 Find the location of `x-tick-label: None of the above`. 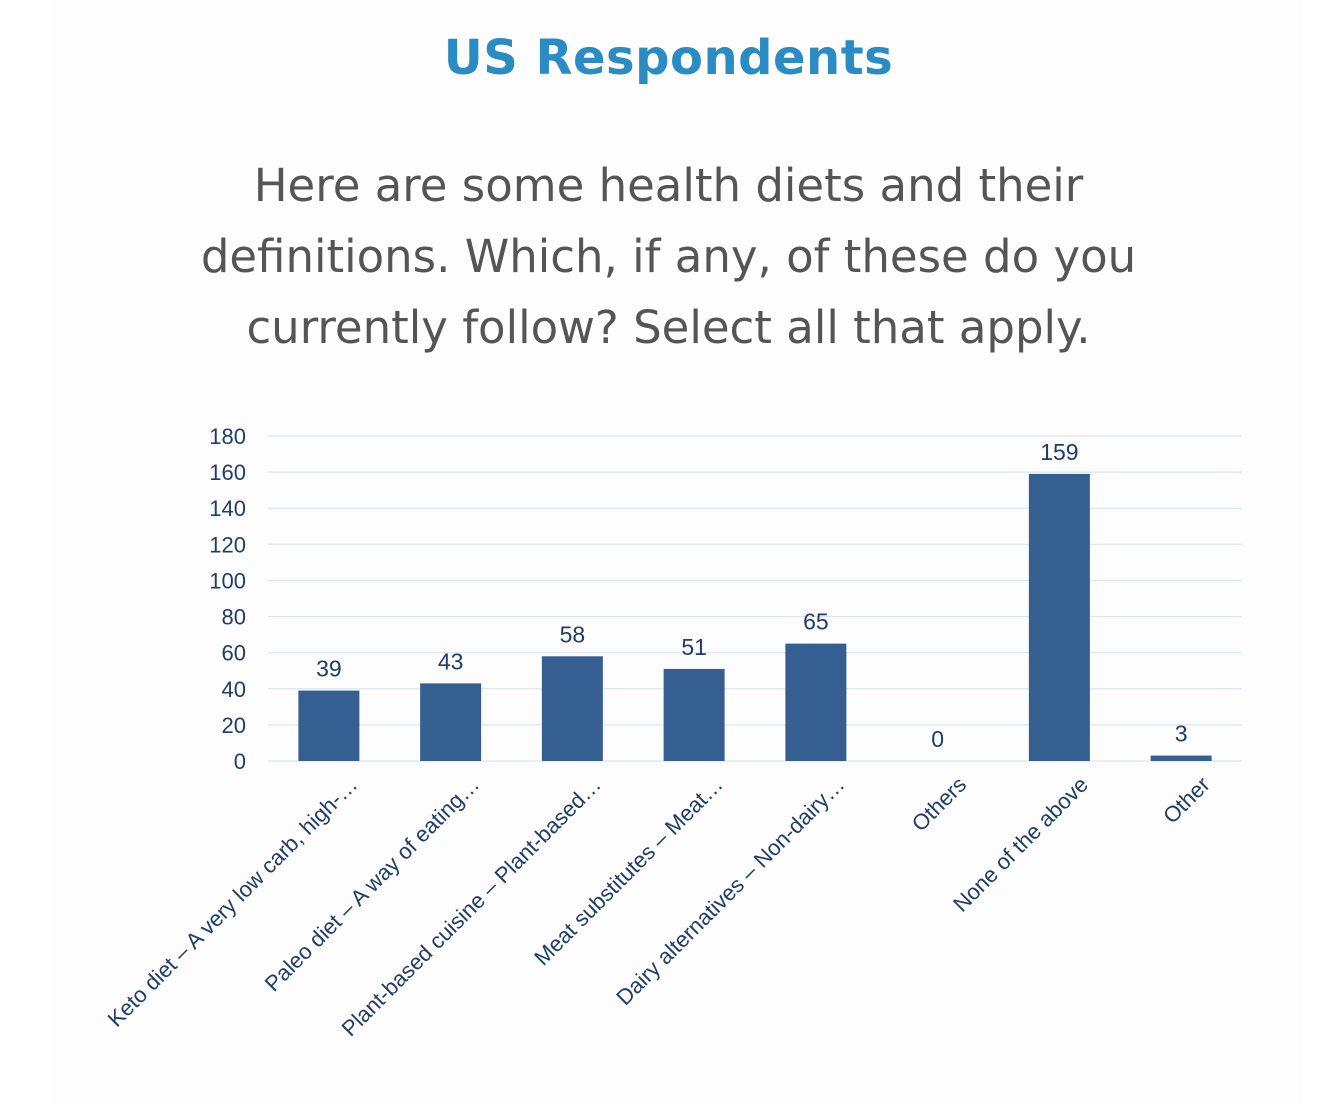

x-tick-label: None of the above is located at coordinates (1020, 844).